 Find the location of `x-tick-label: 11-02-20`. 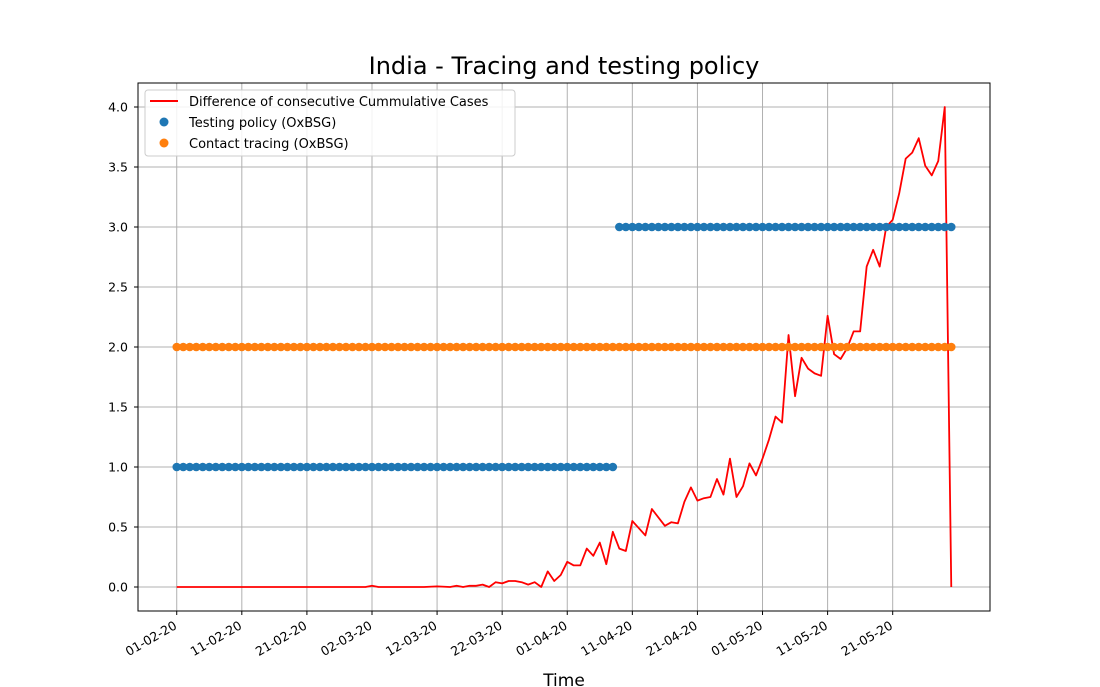

x-tick-label: 11-02-20 is located at coordinates (216, 638).